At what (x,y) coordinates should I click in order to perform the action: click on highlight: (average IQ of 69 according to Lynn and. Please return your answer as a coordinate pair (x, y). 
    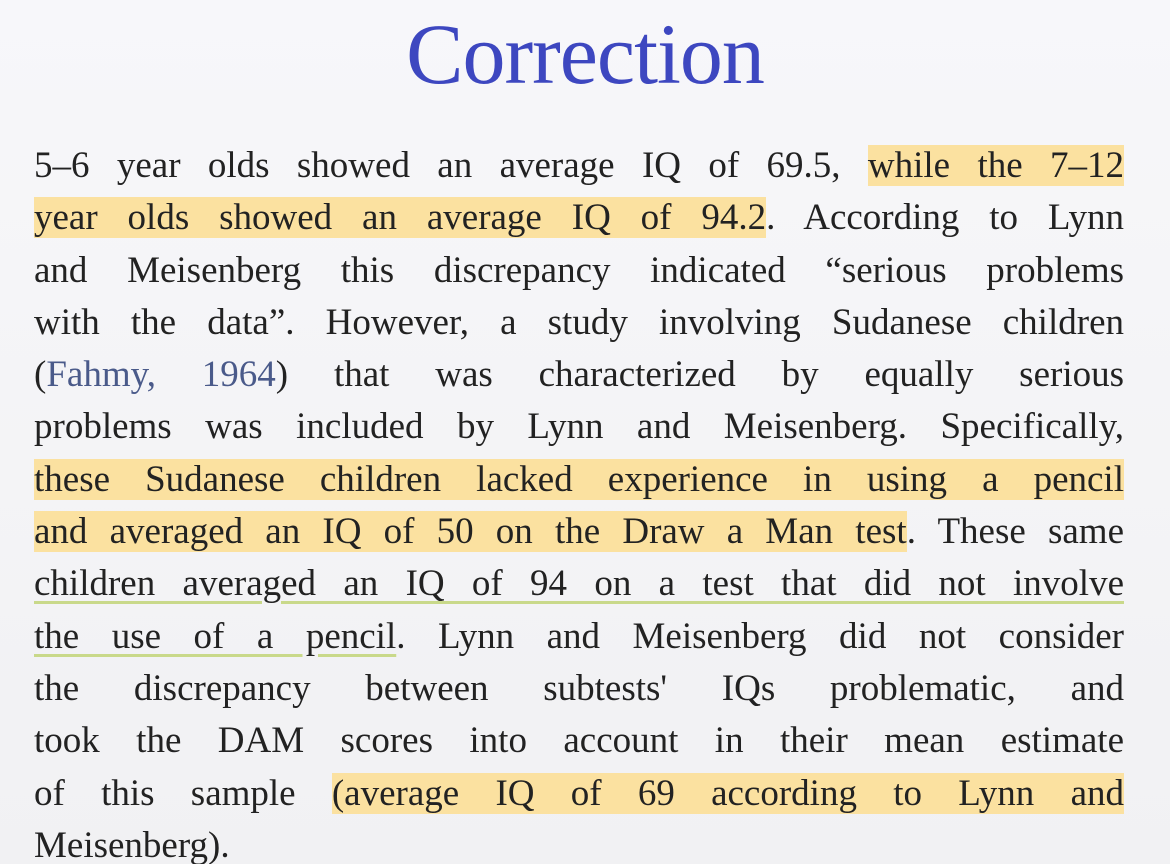
    Looking at the image, I should click on (727, 793).